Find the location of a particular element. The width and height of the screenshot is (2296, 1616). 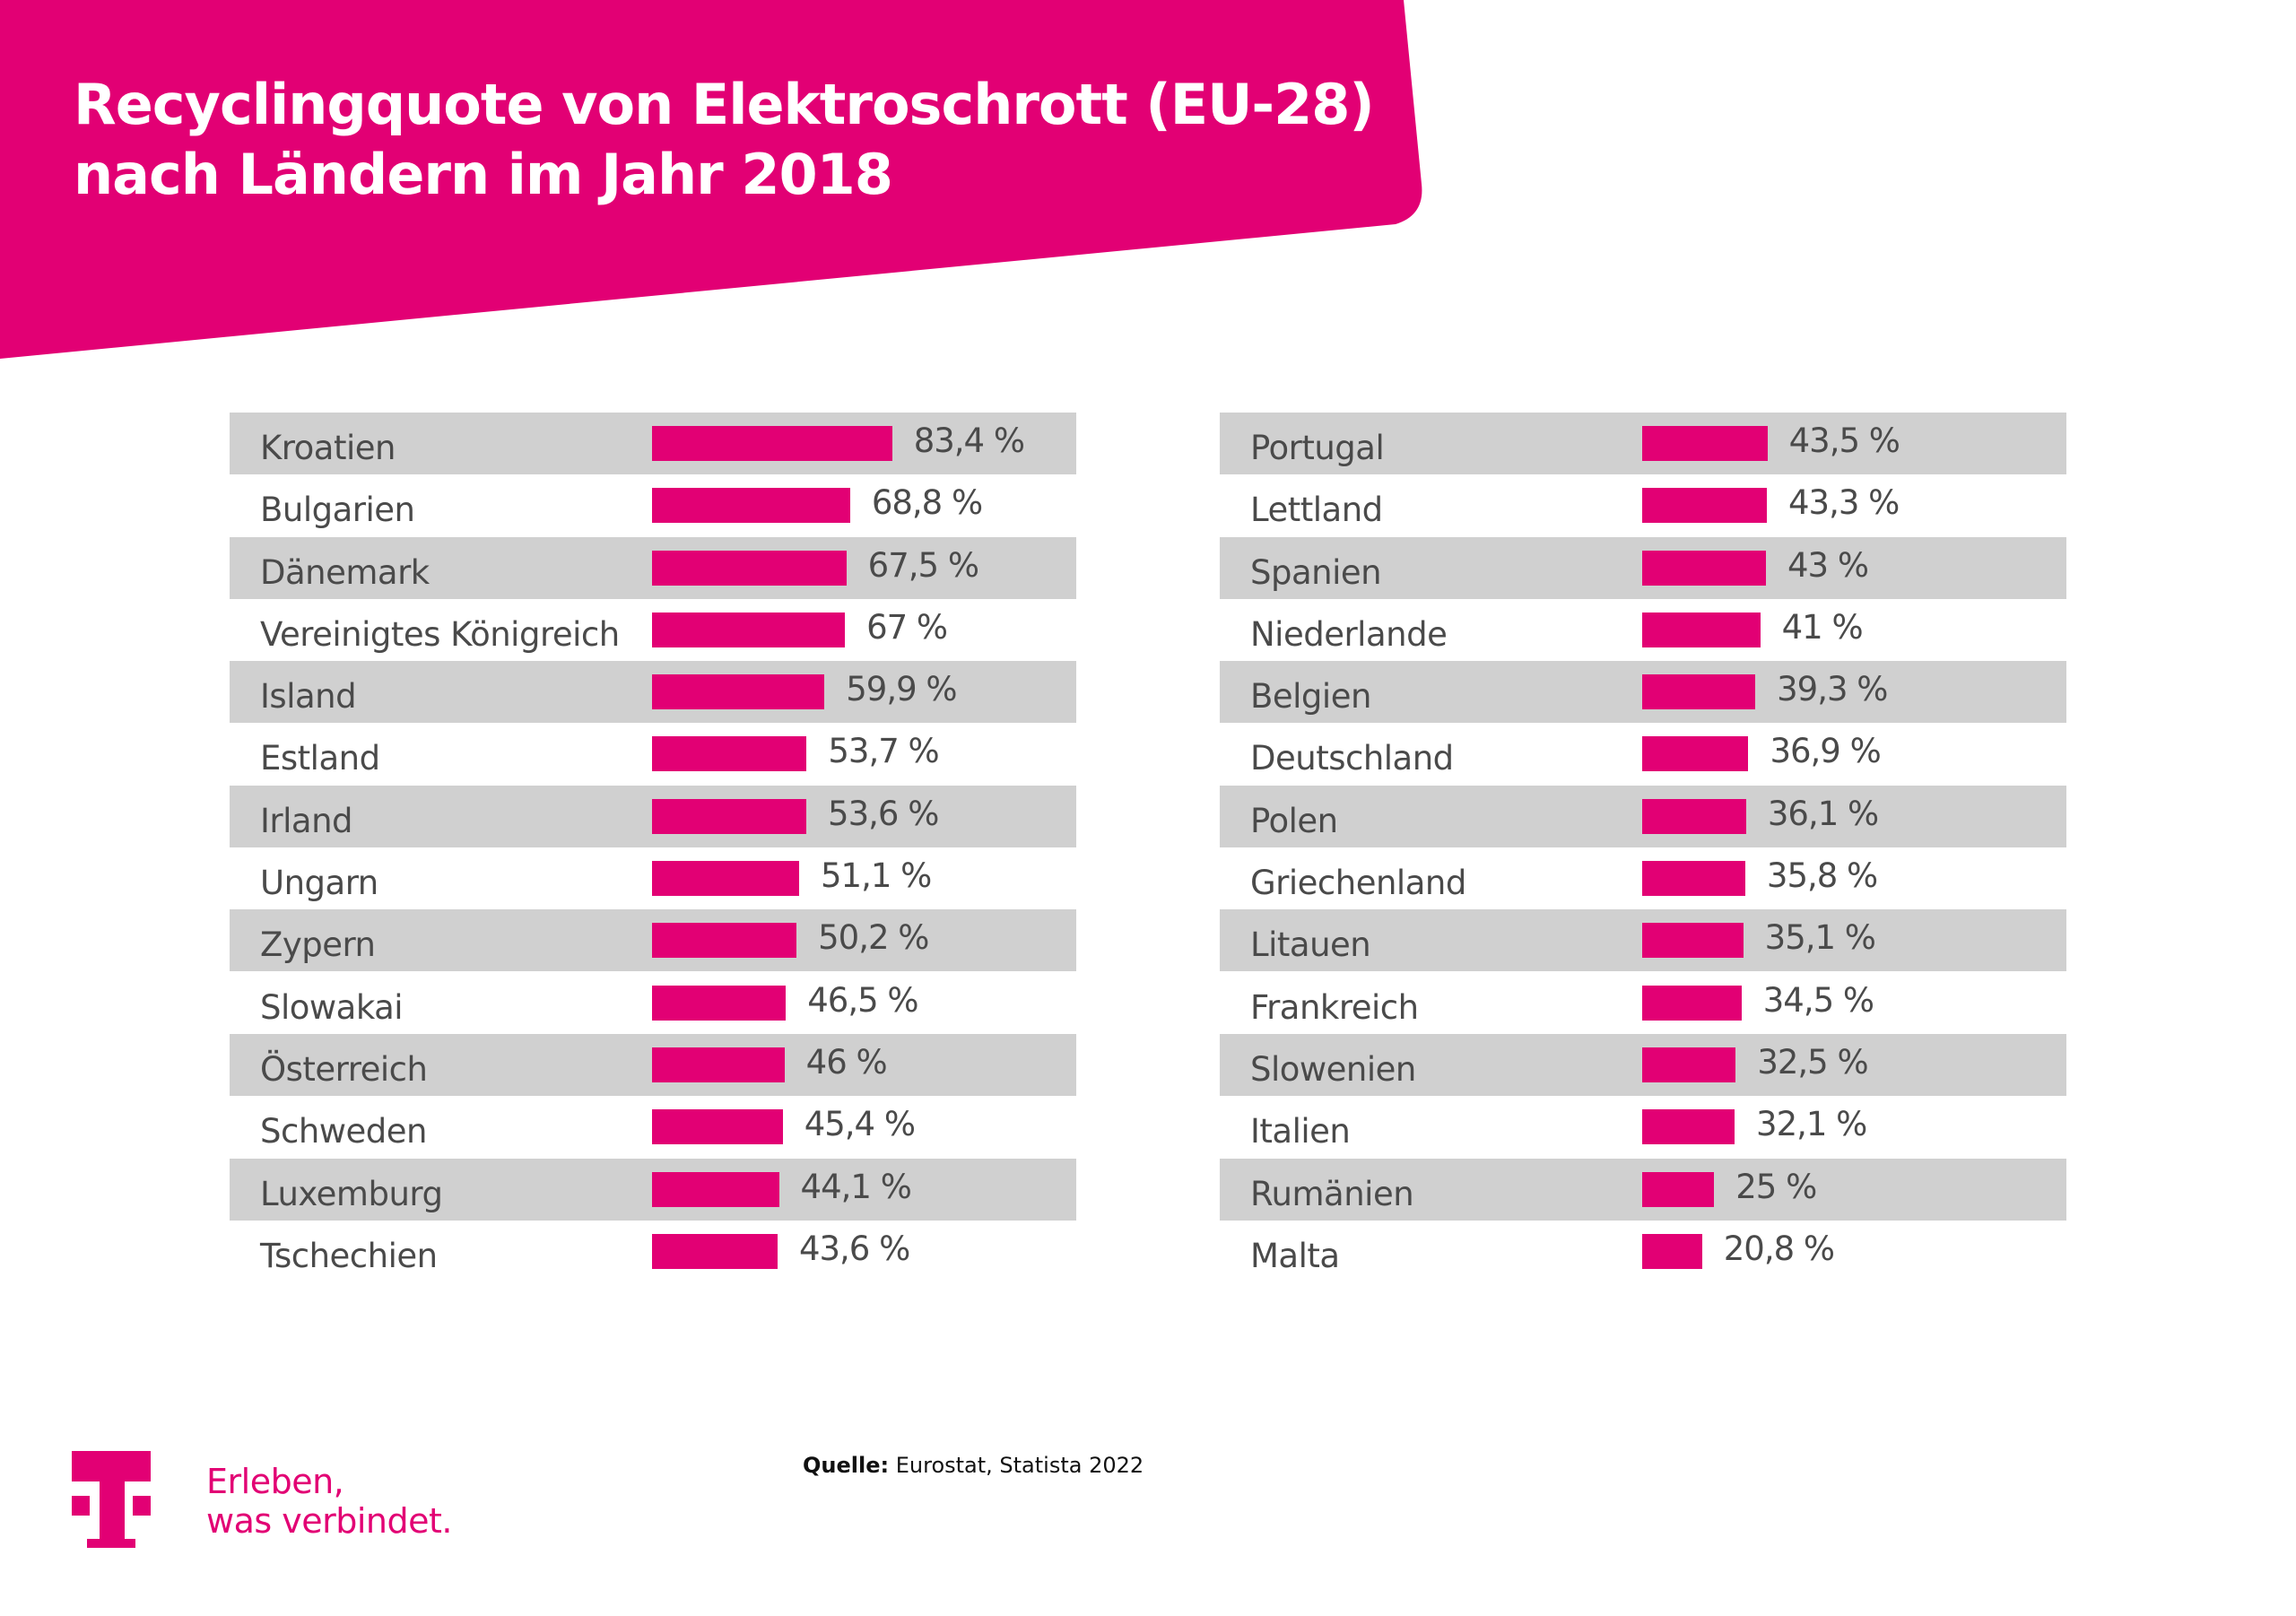

chart-row: Lettland 43,3 % is located at coordinates (1643, 505).